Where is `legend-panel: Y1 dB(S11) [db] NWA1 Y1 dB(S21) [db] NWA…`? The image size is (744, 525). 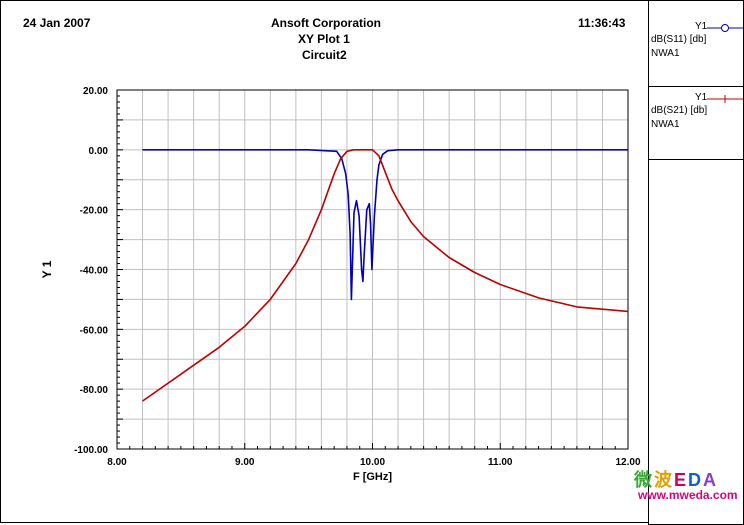
legend-panel: Y1 dB(S11) [db] NWA1 Y1 dB(S21) [db] NWA… is located at coordinates (696, 262).